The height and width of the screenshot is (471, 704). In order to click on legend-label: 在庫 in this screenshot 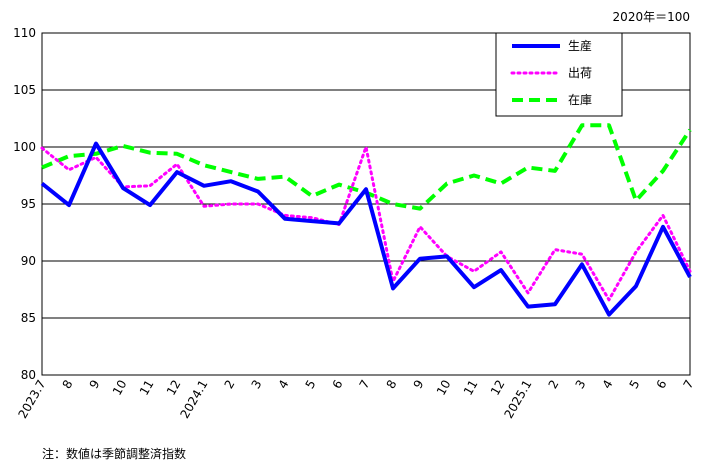, I will do `click(580, 100)`.